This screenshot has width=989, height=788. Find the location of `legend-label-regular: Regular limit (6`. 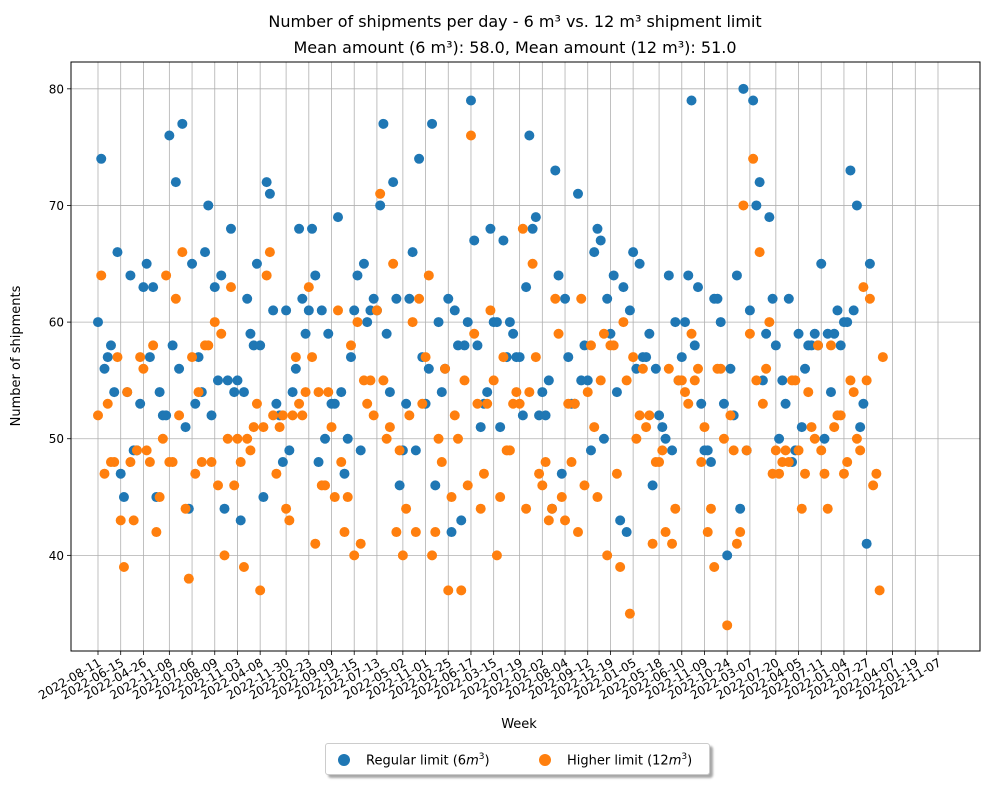

legend-label-regular: Regular limit (6 is located at coordinates (416, 761).